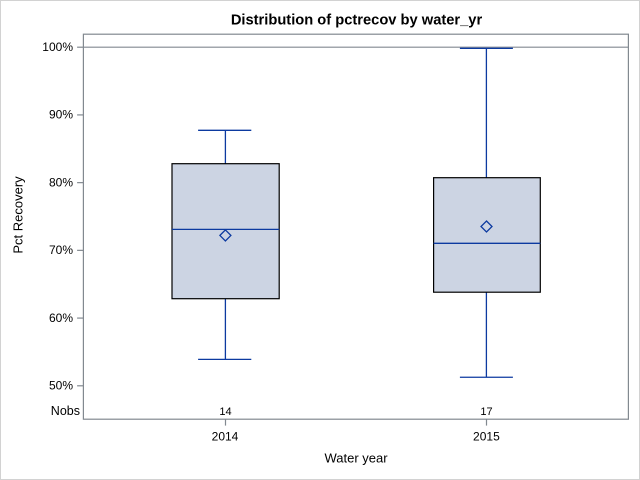 This screenshot has width=640, height=480. I want to click on svg-text: 100%, so click(57, 47).